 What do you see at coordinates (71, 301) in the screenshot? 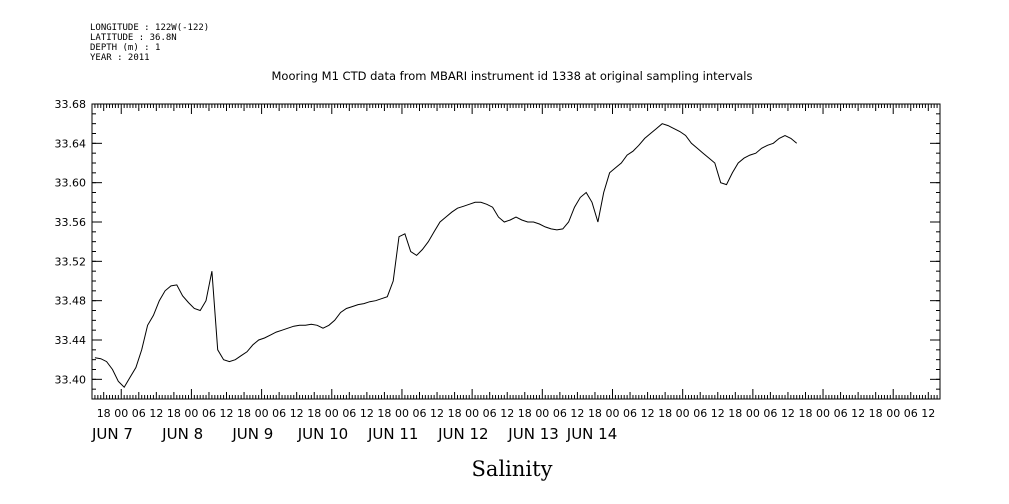
I see `y-tick-label: 33.48` at bounding box center [71, 301].